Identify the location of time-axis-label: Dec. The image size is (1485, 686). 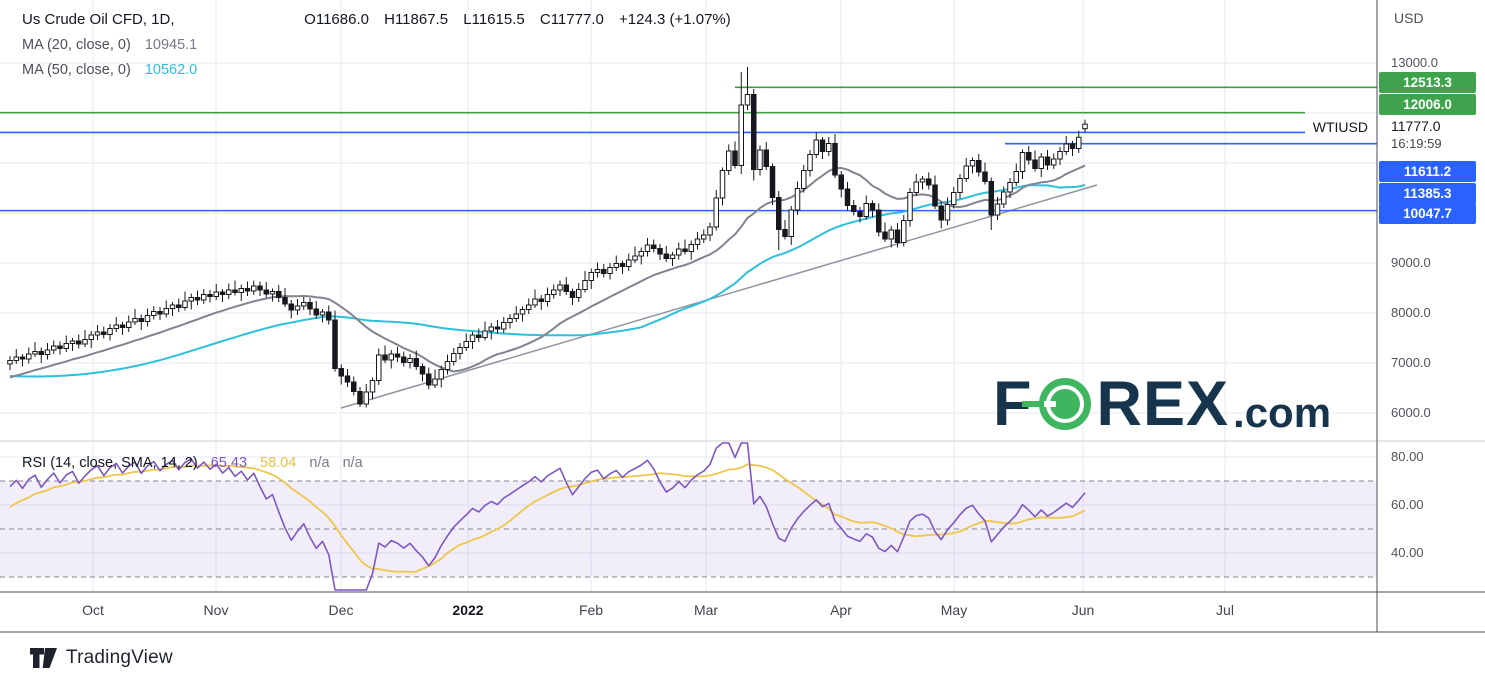
(341, 610).